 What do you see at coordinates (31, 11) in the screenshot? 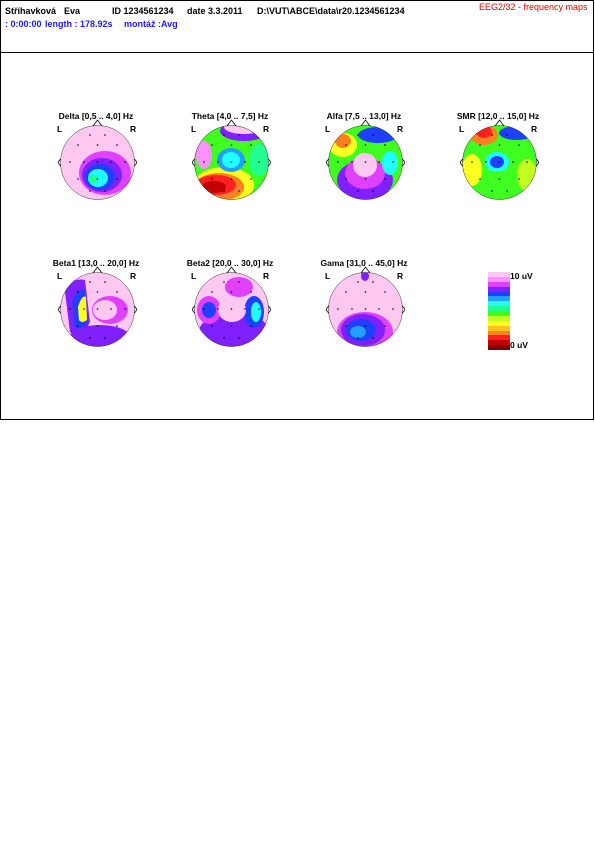
I see `patient-surname: Stříhavková` at bounding box center [31, 11].